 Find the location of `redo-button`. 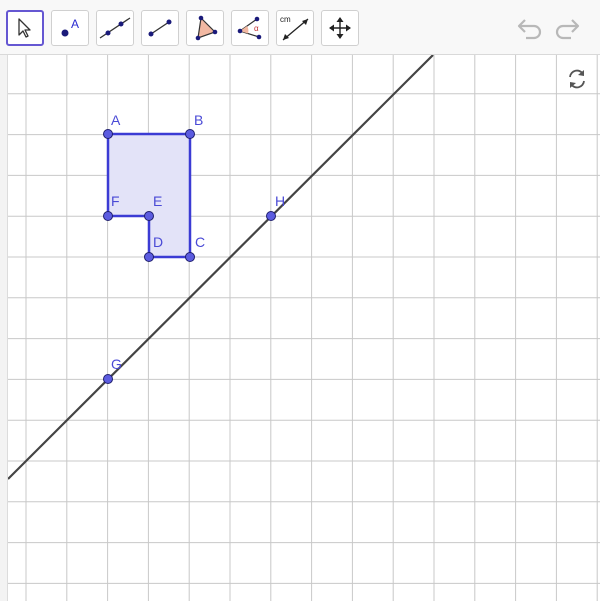

redo-button is located at coordinates (567, 28).